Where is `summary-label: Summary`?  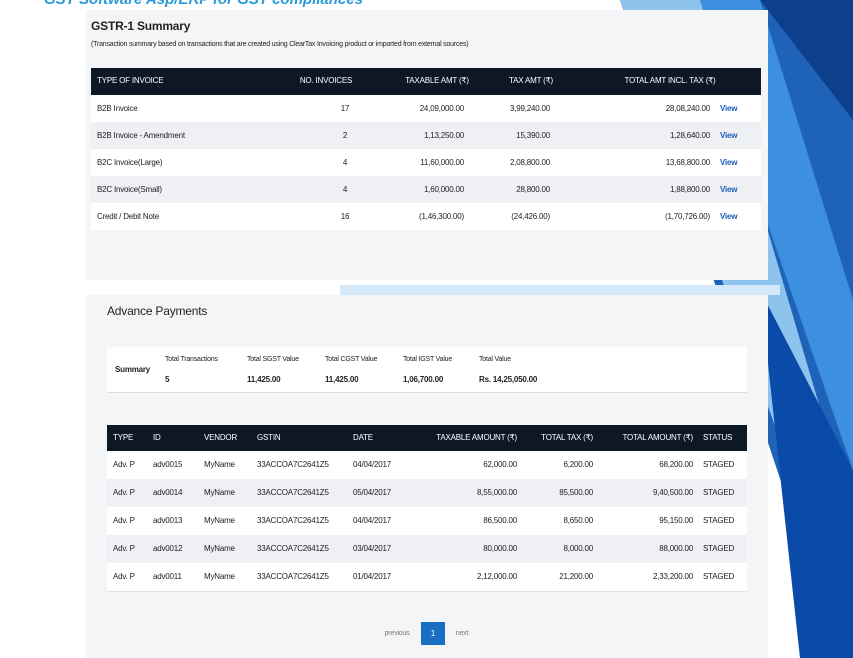
summary-label: Summary is located at coordinates (133, 369).